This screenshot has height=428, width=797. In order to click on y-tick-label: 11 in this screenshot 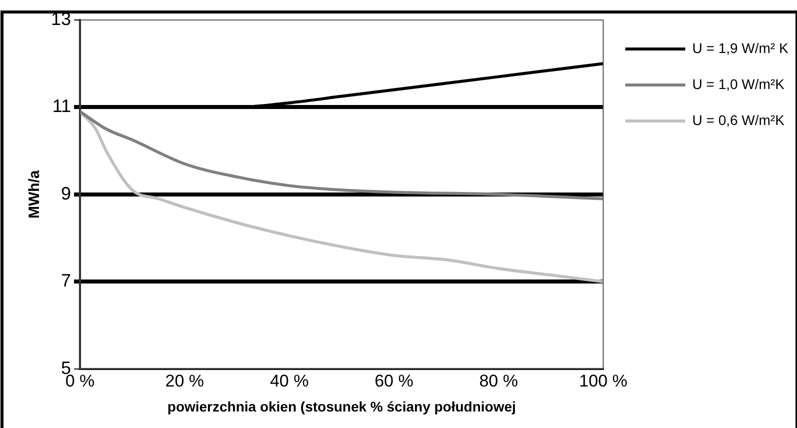, I will do `click(62, 106)`.